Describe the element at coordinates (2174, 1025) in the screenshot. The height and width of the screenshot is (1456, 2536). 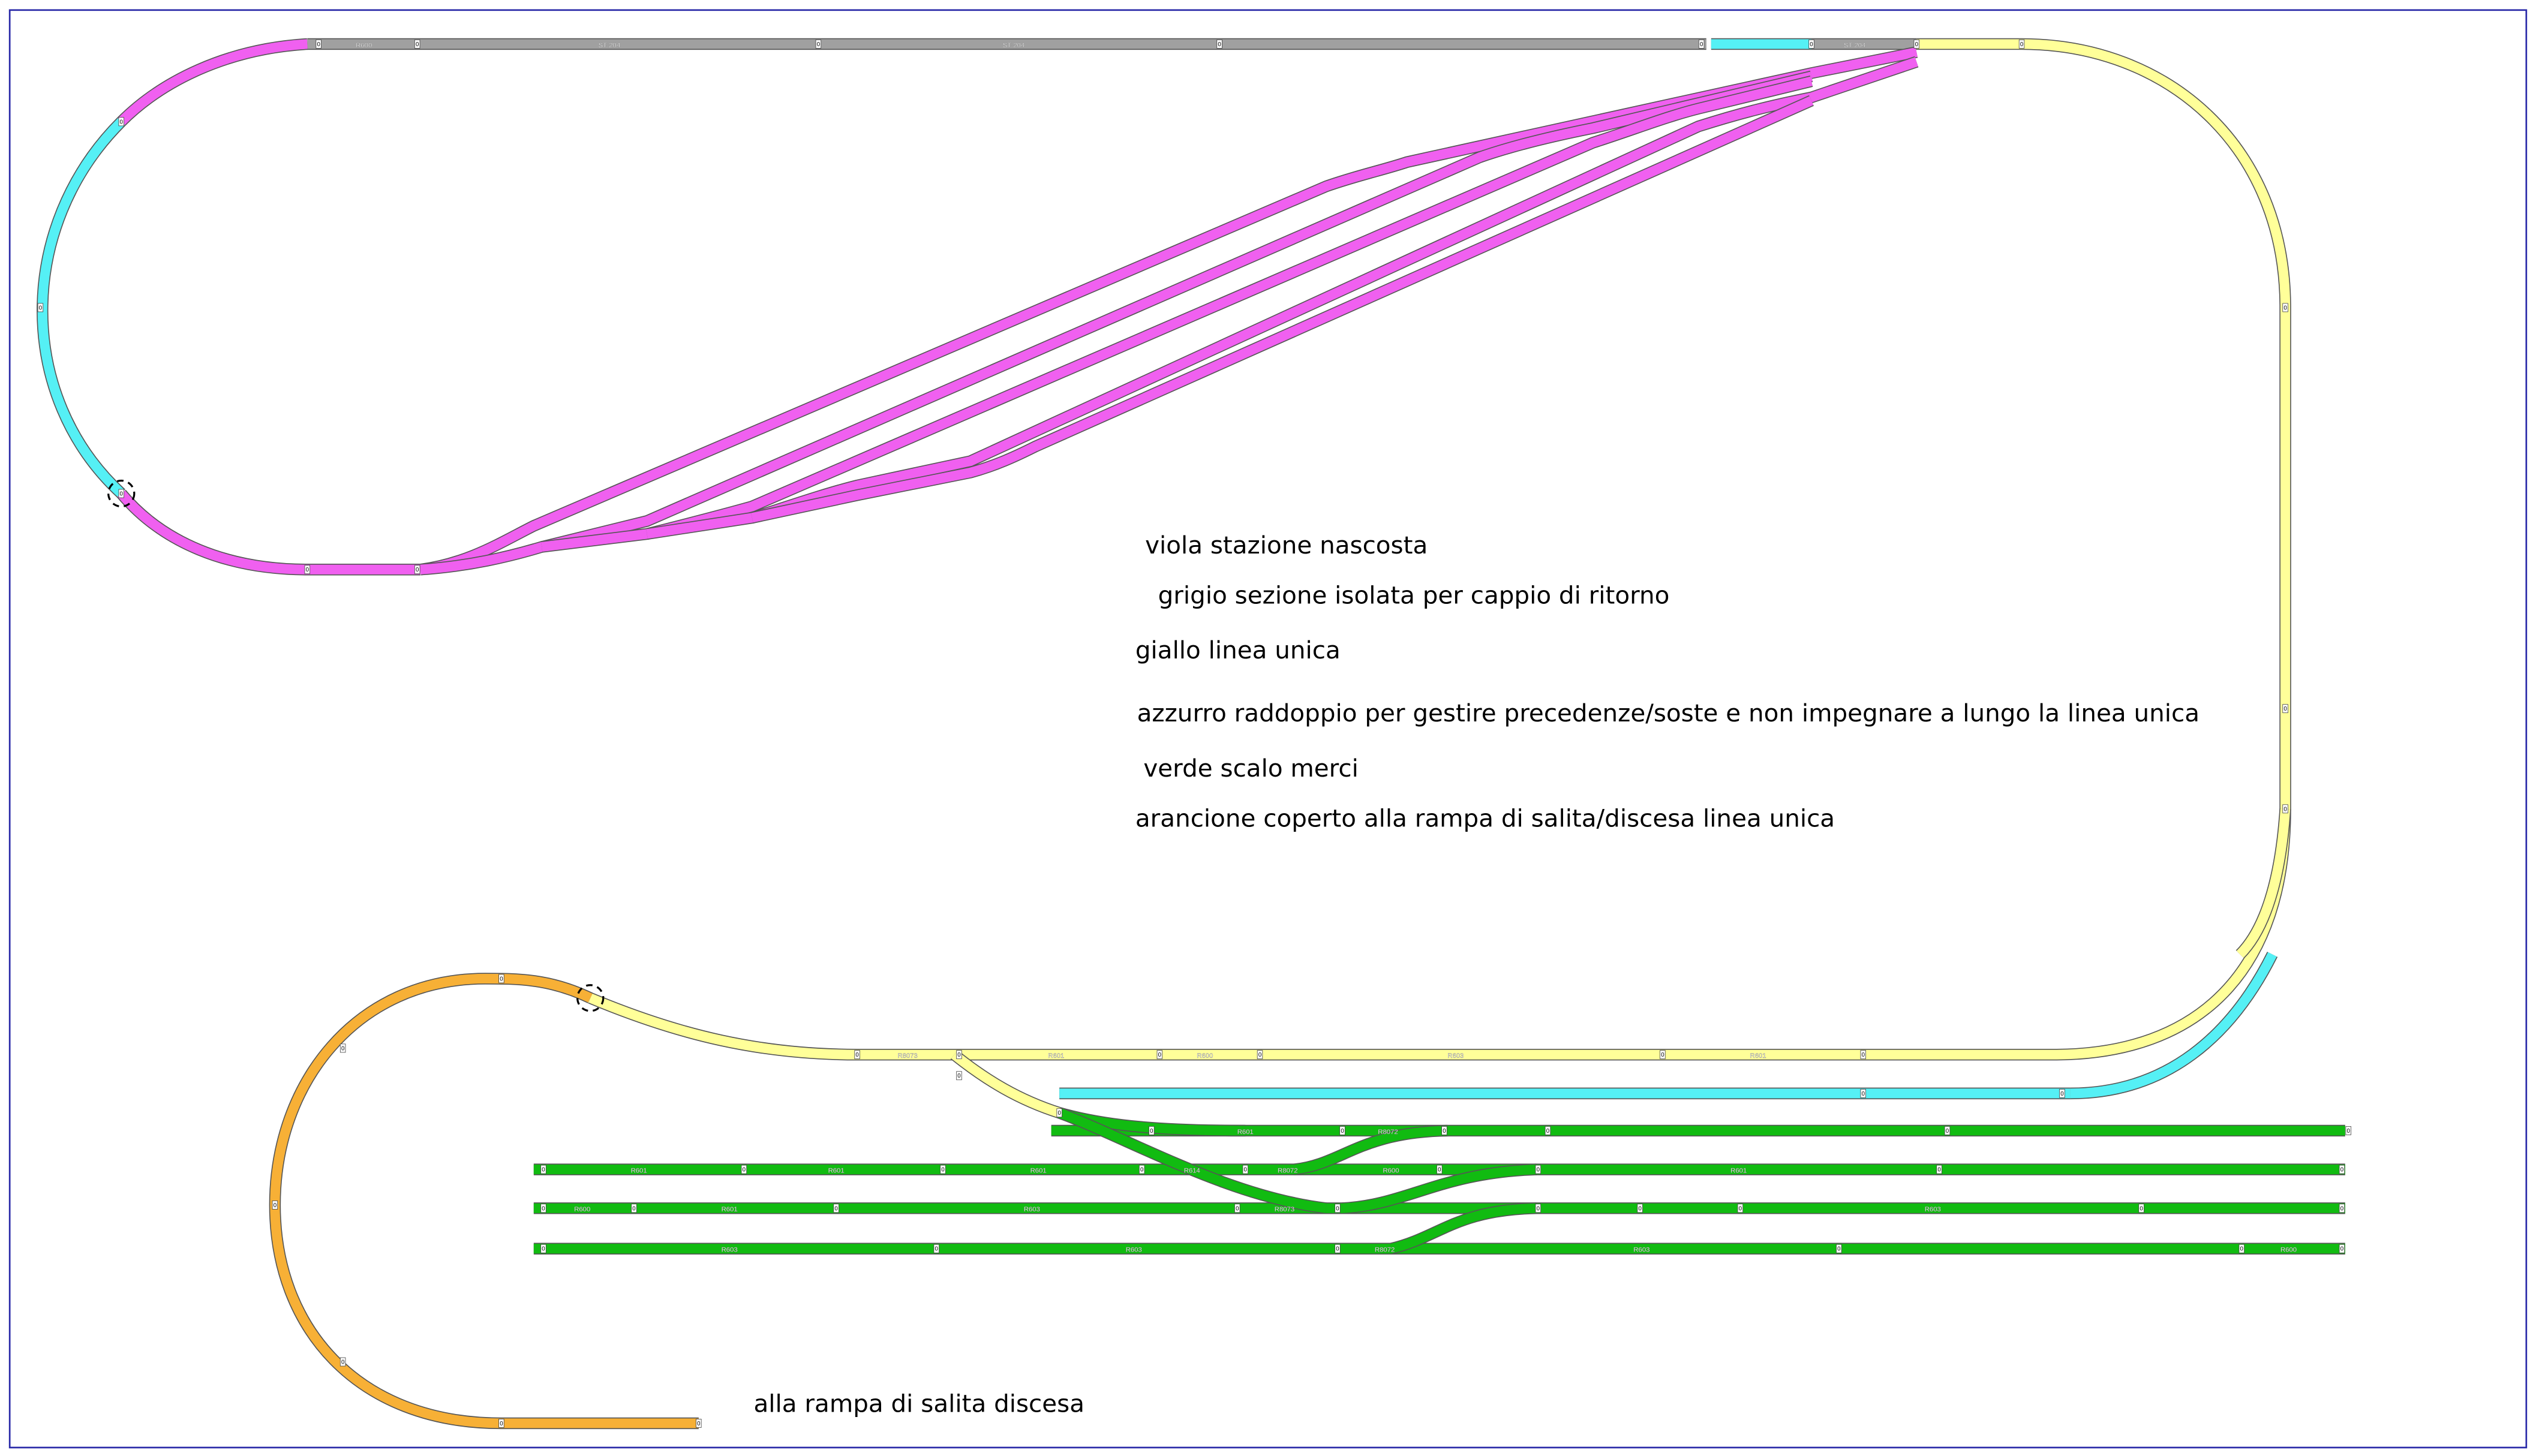
I see `track-passing-curve` at that location.